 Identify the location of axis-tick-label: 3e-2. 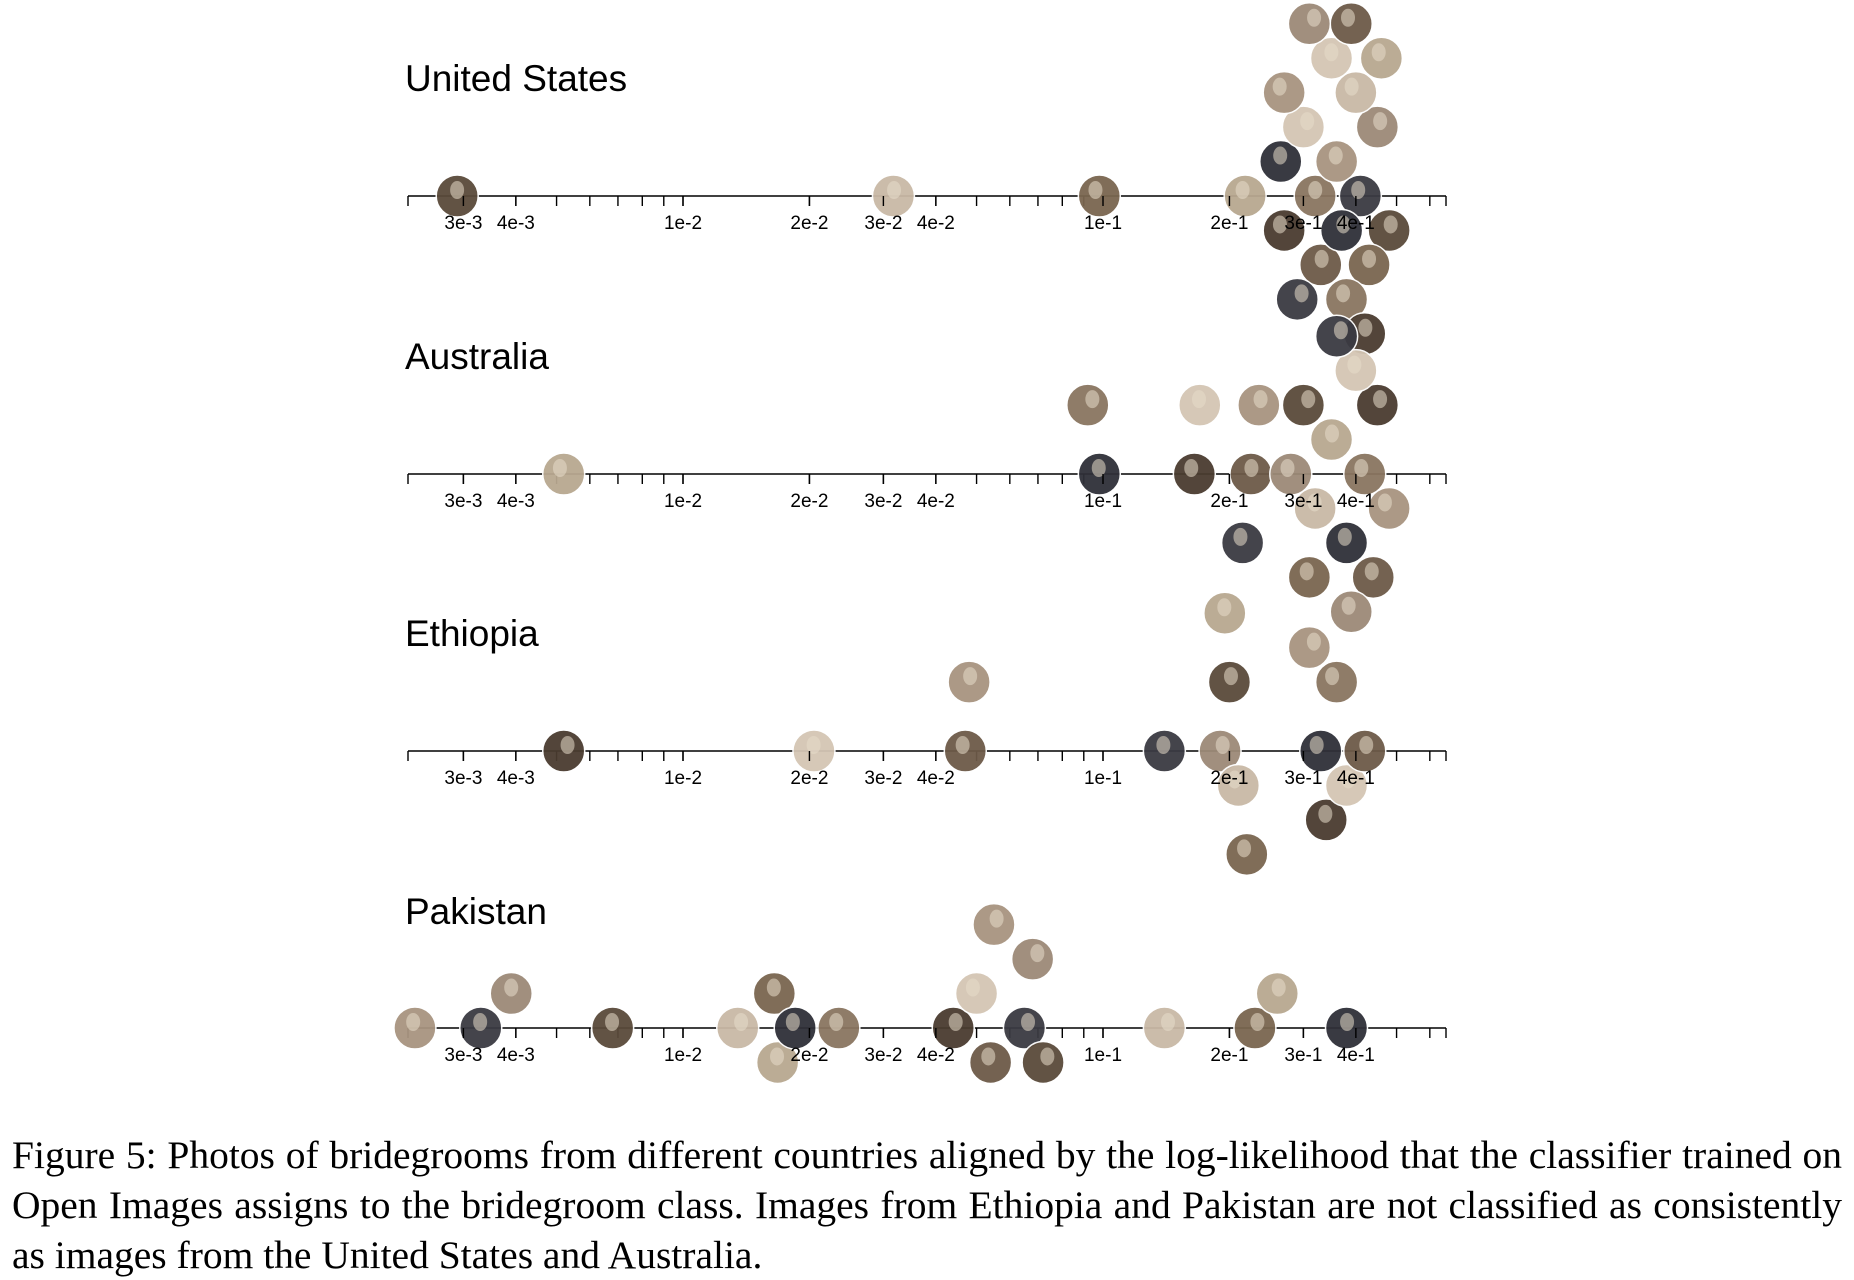
(883, 223).